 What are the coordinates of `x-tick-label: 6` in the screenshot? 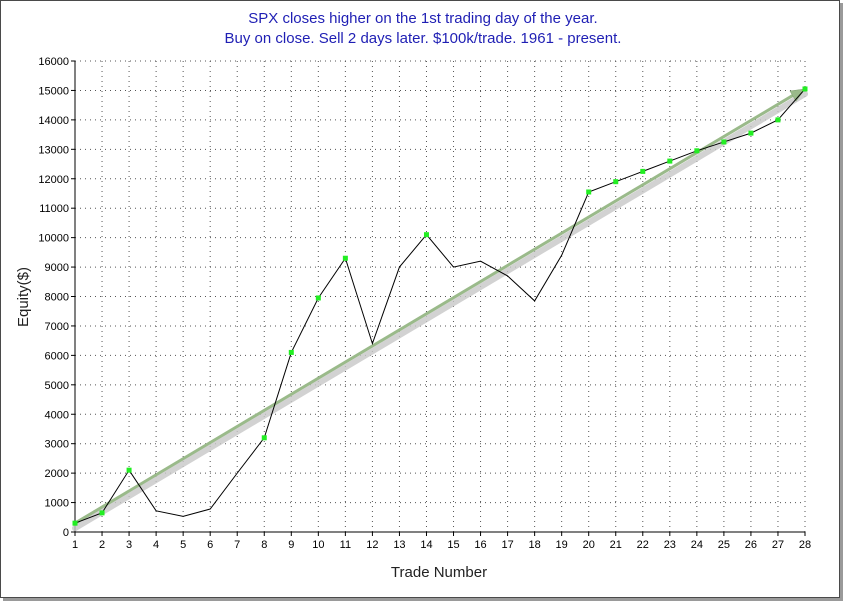 It's located at (210, 545).